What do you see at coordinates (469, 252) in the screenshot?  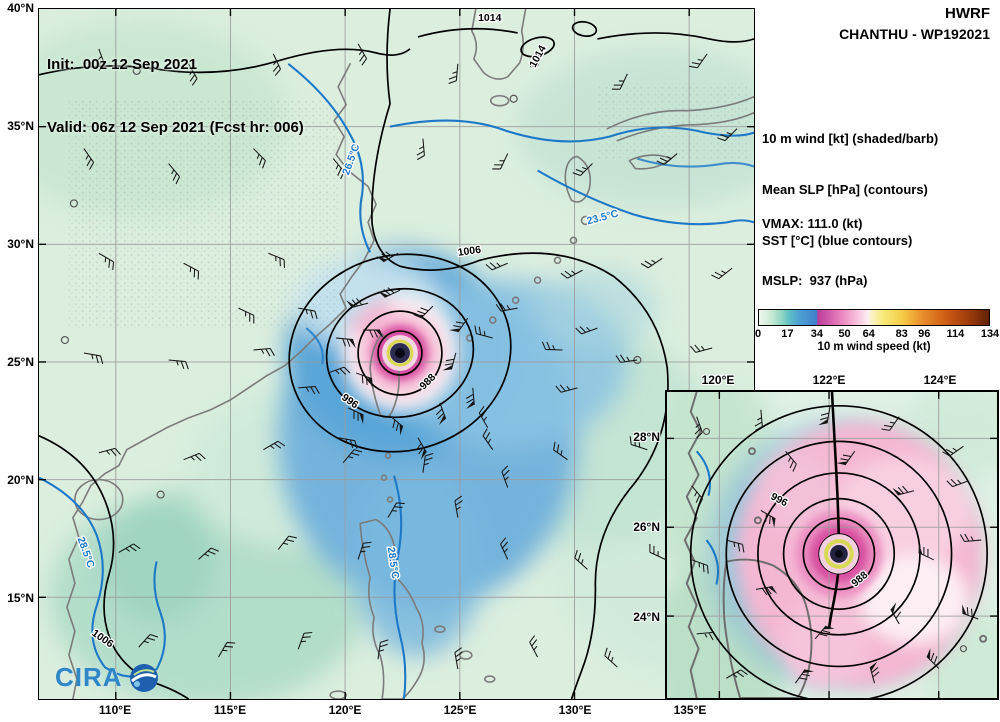 I see `slp-label-1006-a: 1006` at bounding box center [469, 252].